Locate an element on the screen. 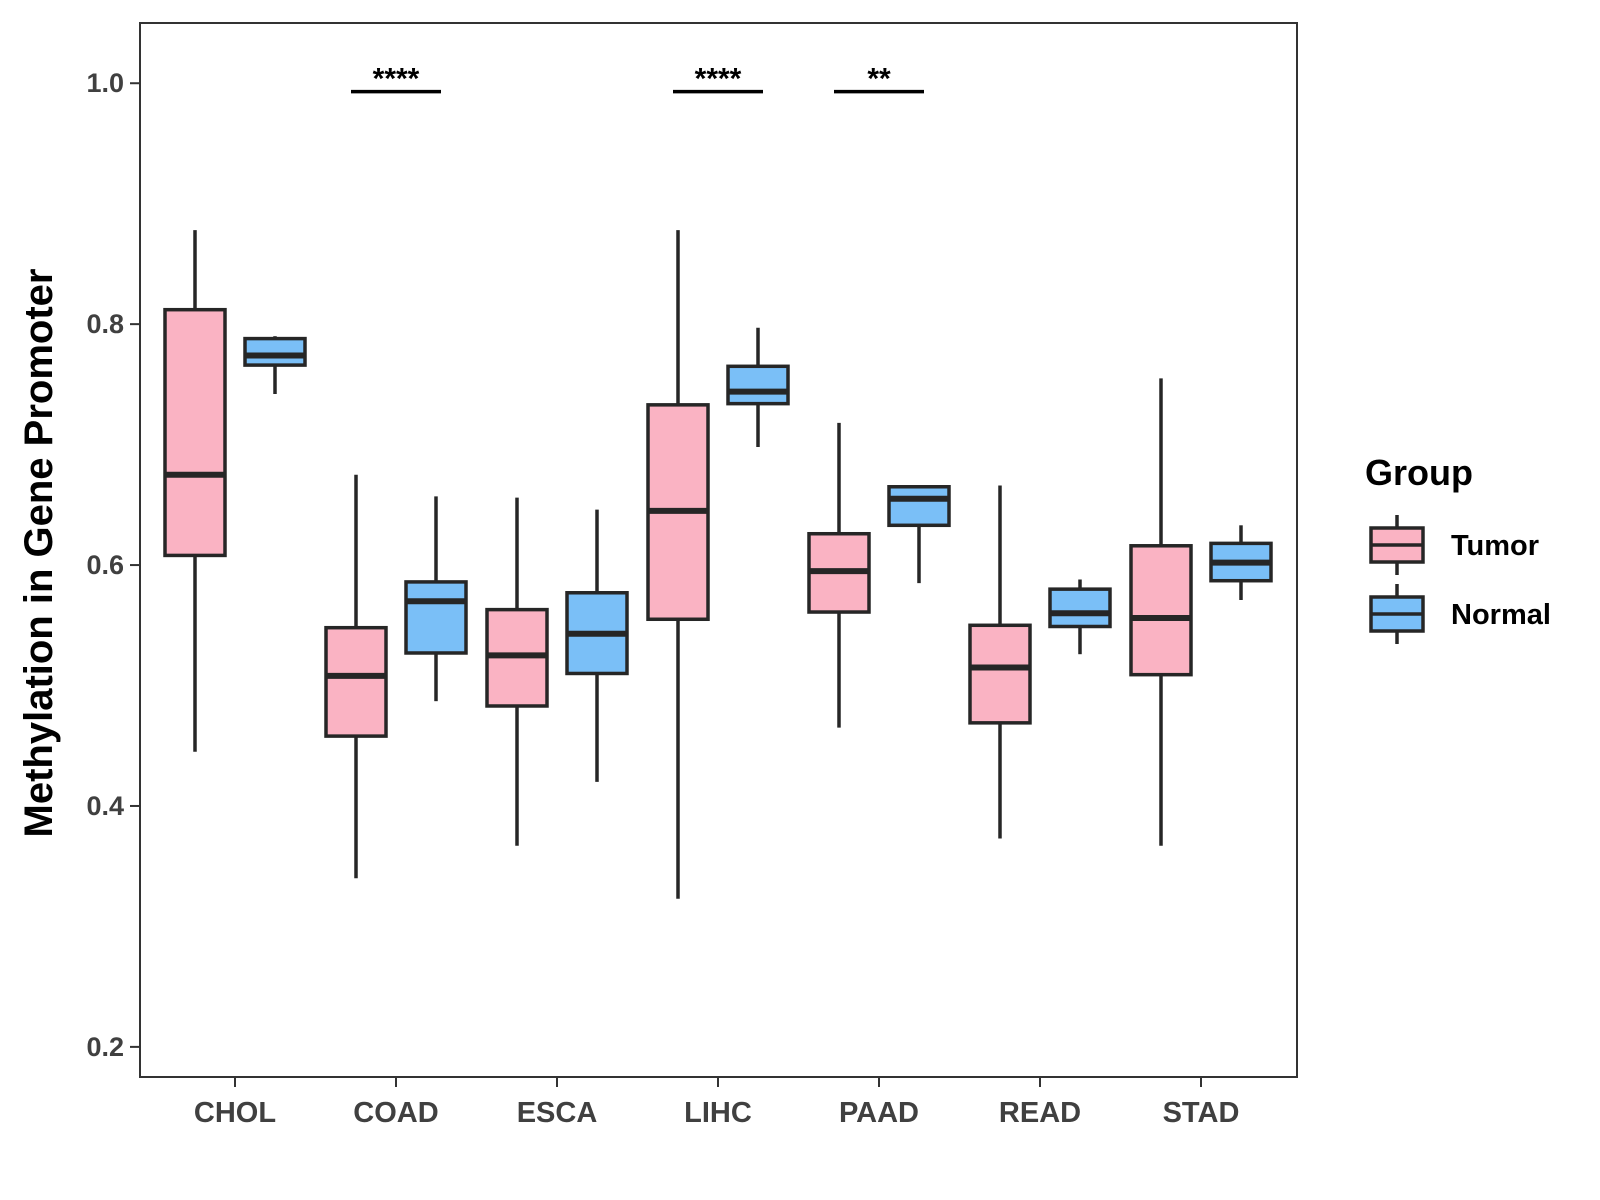 The width and height of the screenshot is (1600, 1200). box-tumor-paad is located at coordinates (839, 575).